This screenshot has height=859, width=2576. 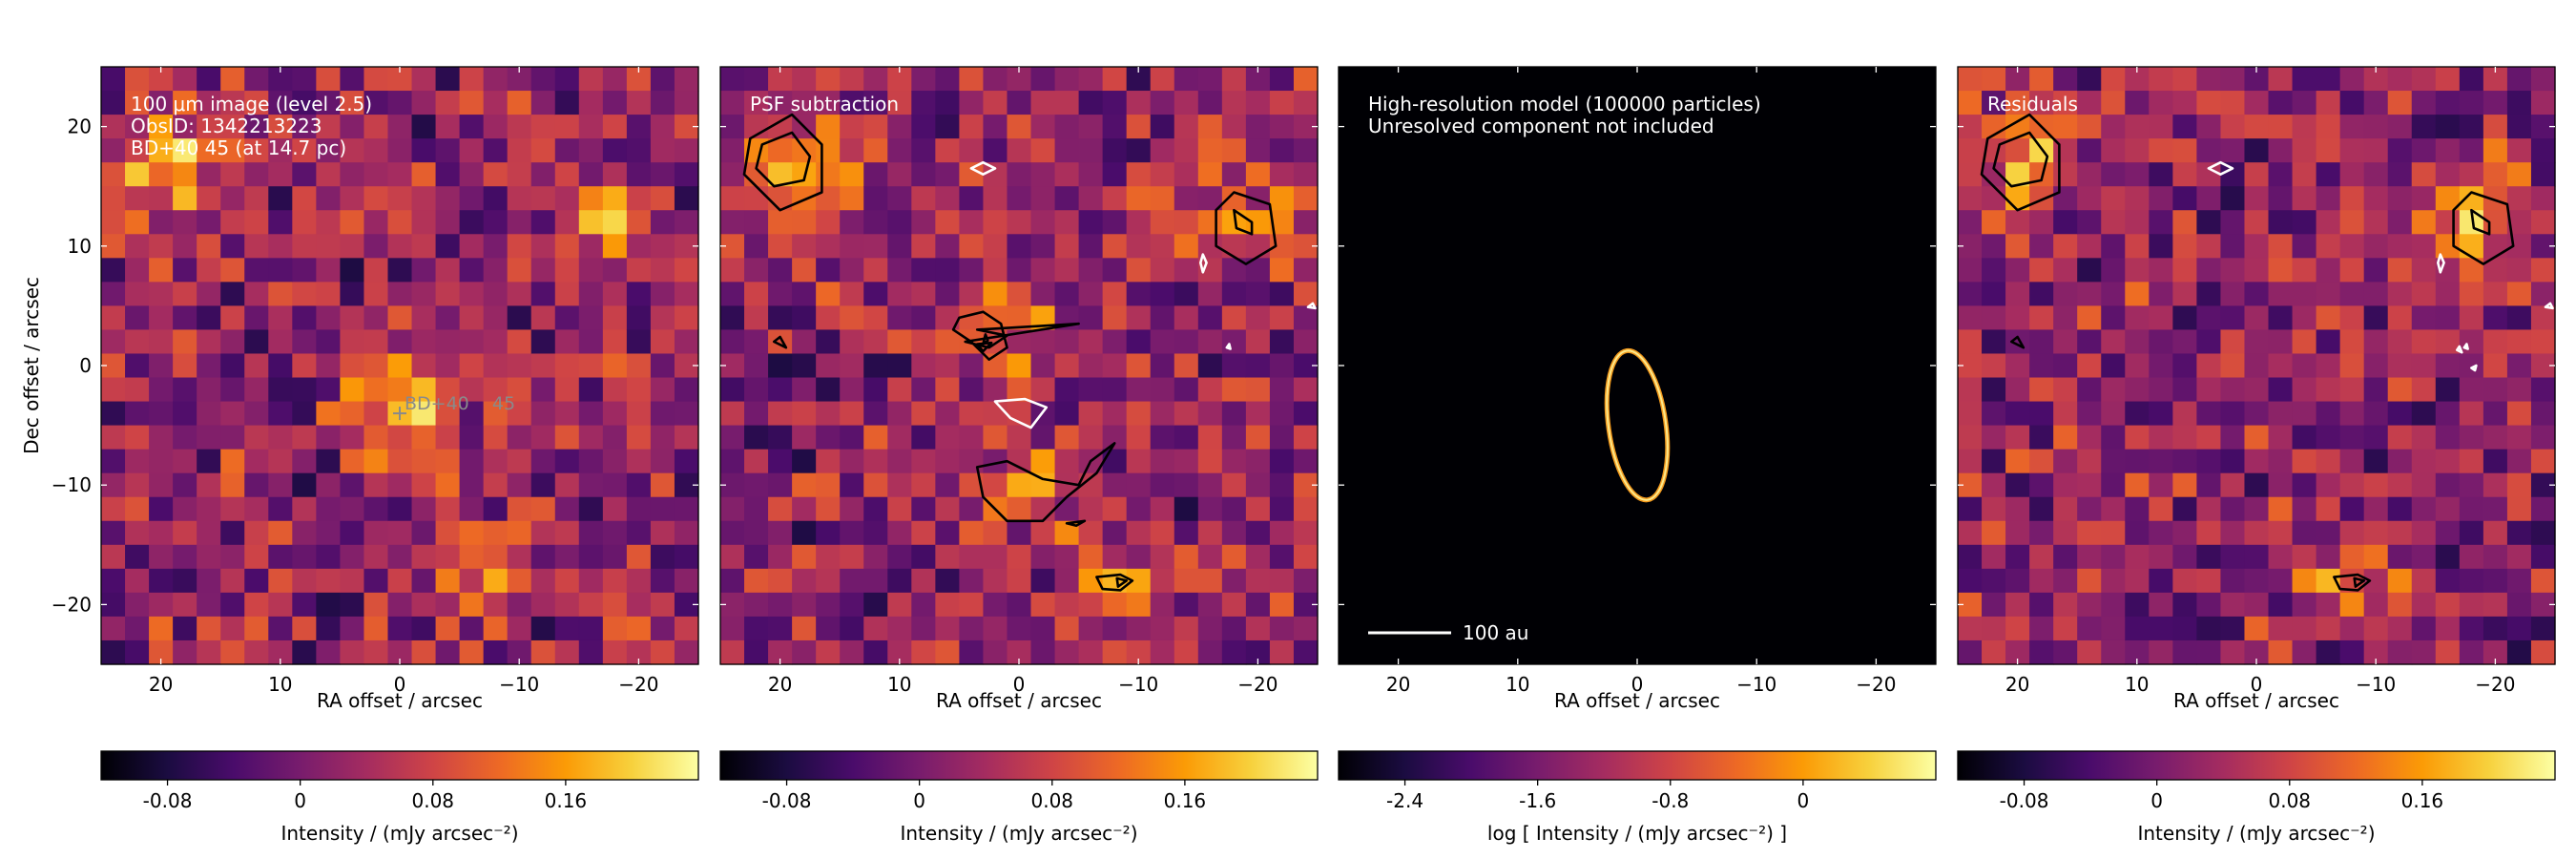 I want to click on disc-ring-core, so click(x=1637, y=425).